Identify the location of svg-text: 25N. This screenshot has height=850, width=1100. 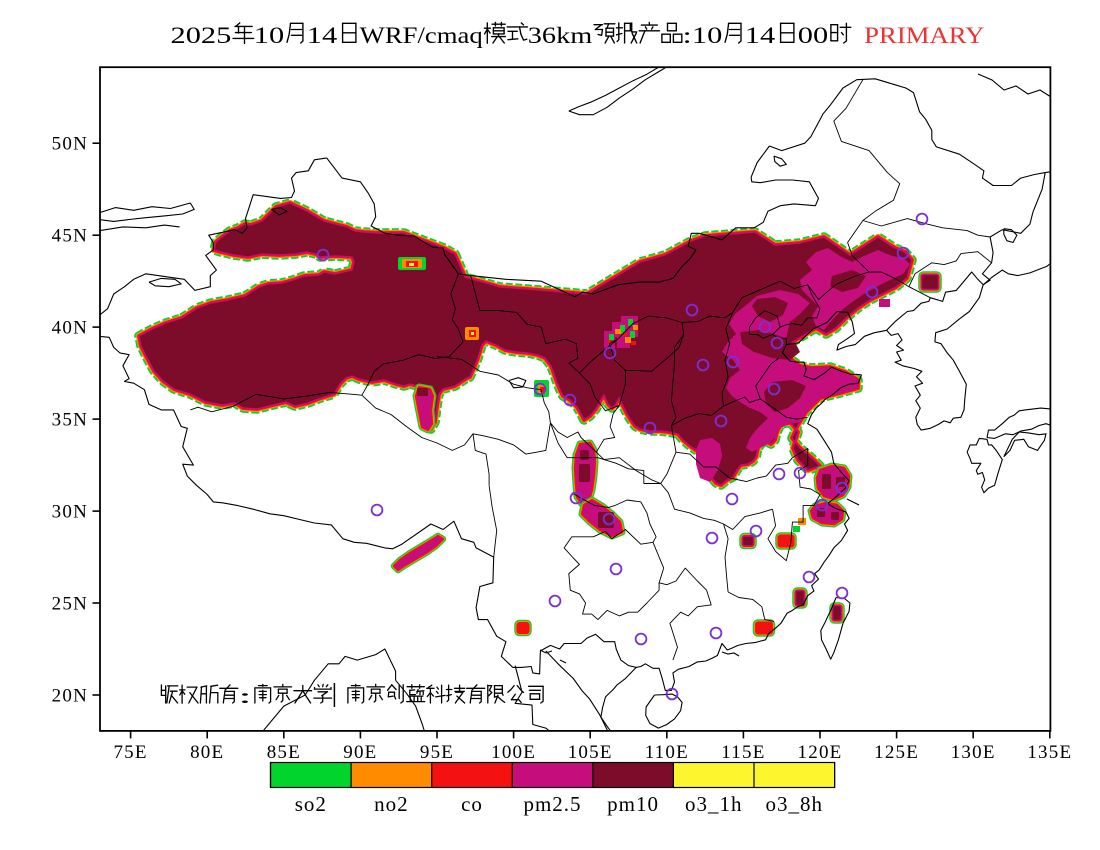
(70, 604).